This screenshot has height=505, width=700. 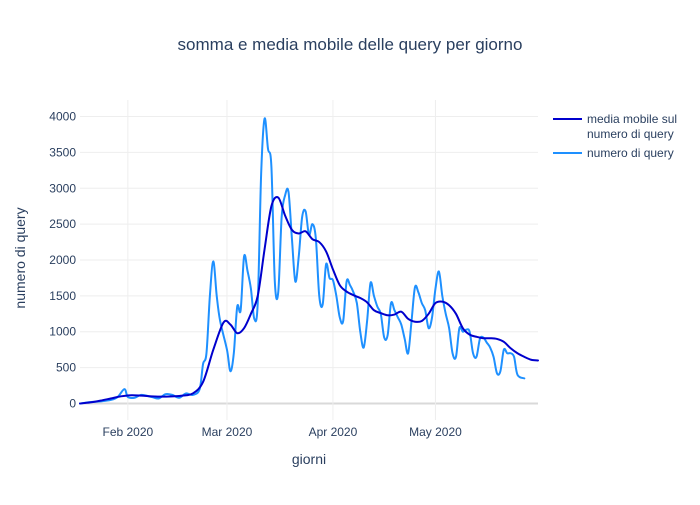 I want to click on y-tick-label: 3000, so click(x=62, y=188).